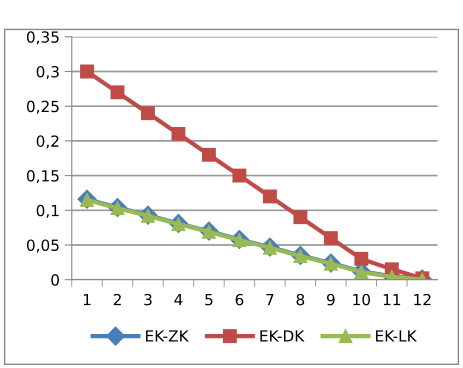  I want to click on y-tick-label: 0,05, so click(42, 246).